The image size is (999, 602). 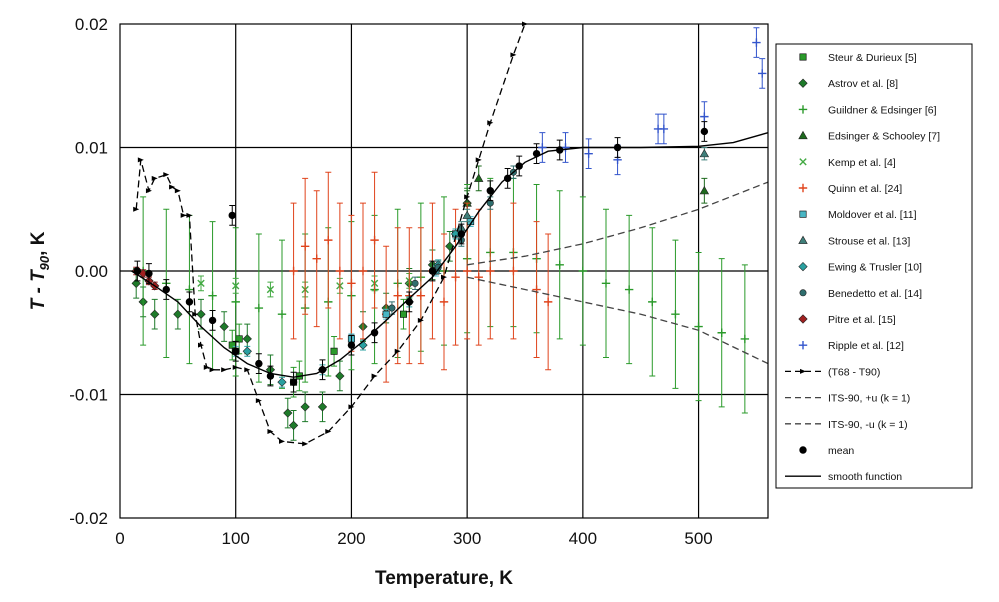 What do you see at coordinates (865, 477) in the screenshot?
I see `legend-label: smooth function` at bounding box center [865, 477].